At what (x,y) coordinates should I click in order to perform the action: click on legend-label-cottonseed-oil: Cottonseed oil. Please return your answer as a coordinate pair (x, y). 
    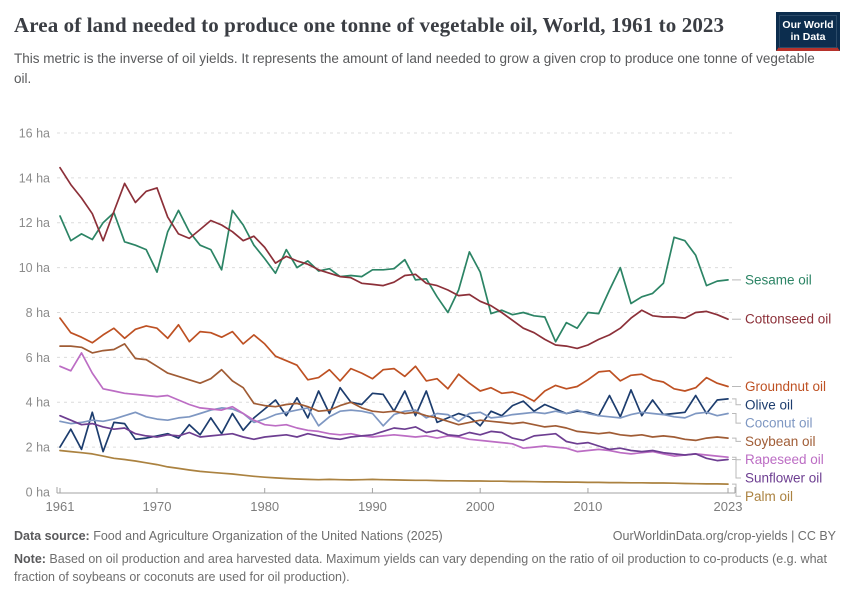
    Looking at the image, I should click on (788, 319).